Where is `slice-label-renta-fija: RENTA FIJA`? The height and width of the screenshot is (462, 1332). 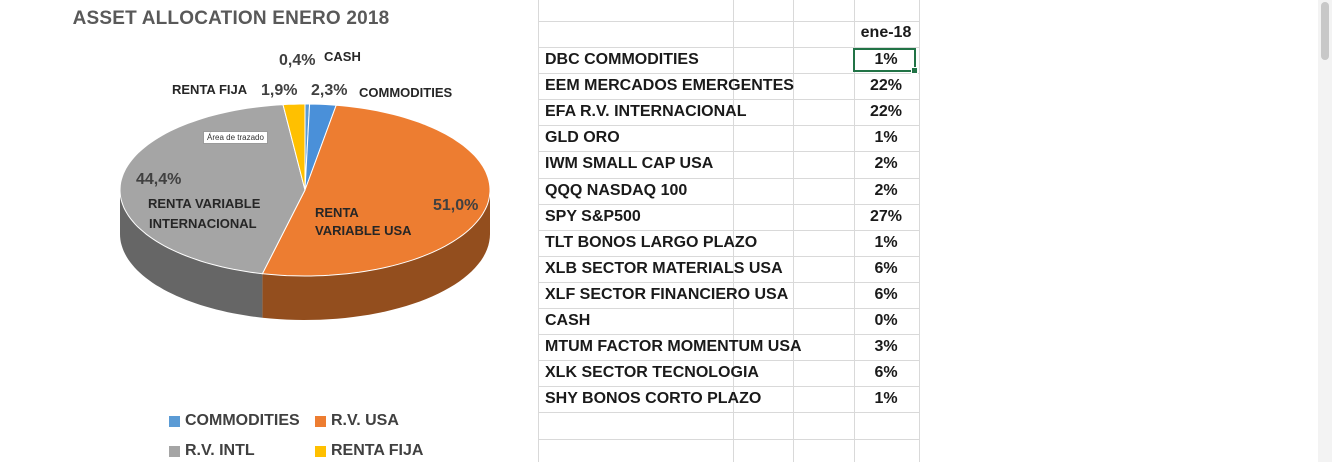
slice-label-renta-fija: RENTA FIJA is located at coordinates (210, 89).